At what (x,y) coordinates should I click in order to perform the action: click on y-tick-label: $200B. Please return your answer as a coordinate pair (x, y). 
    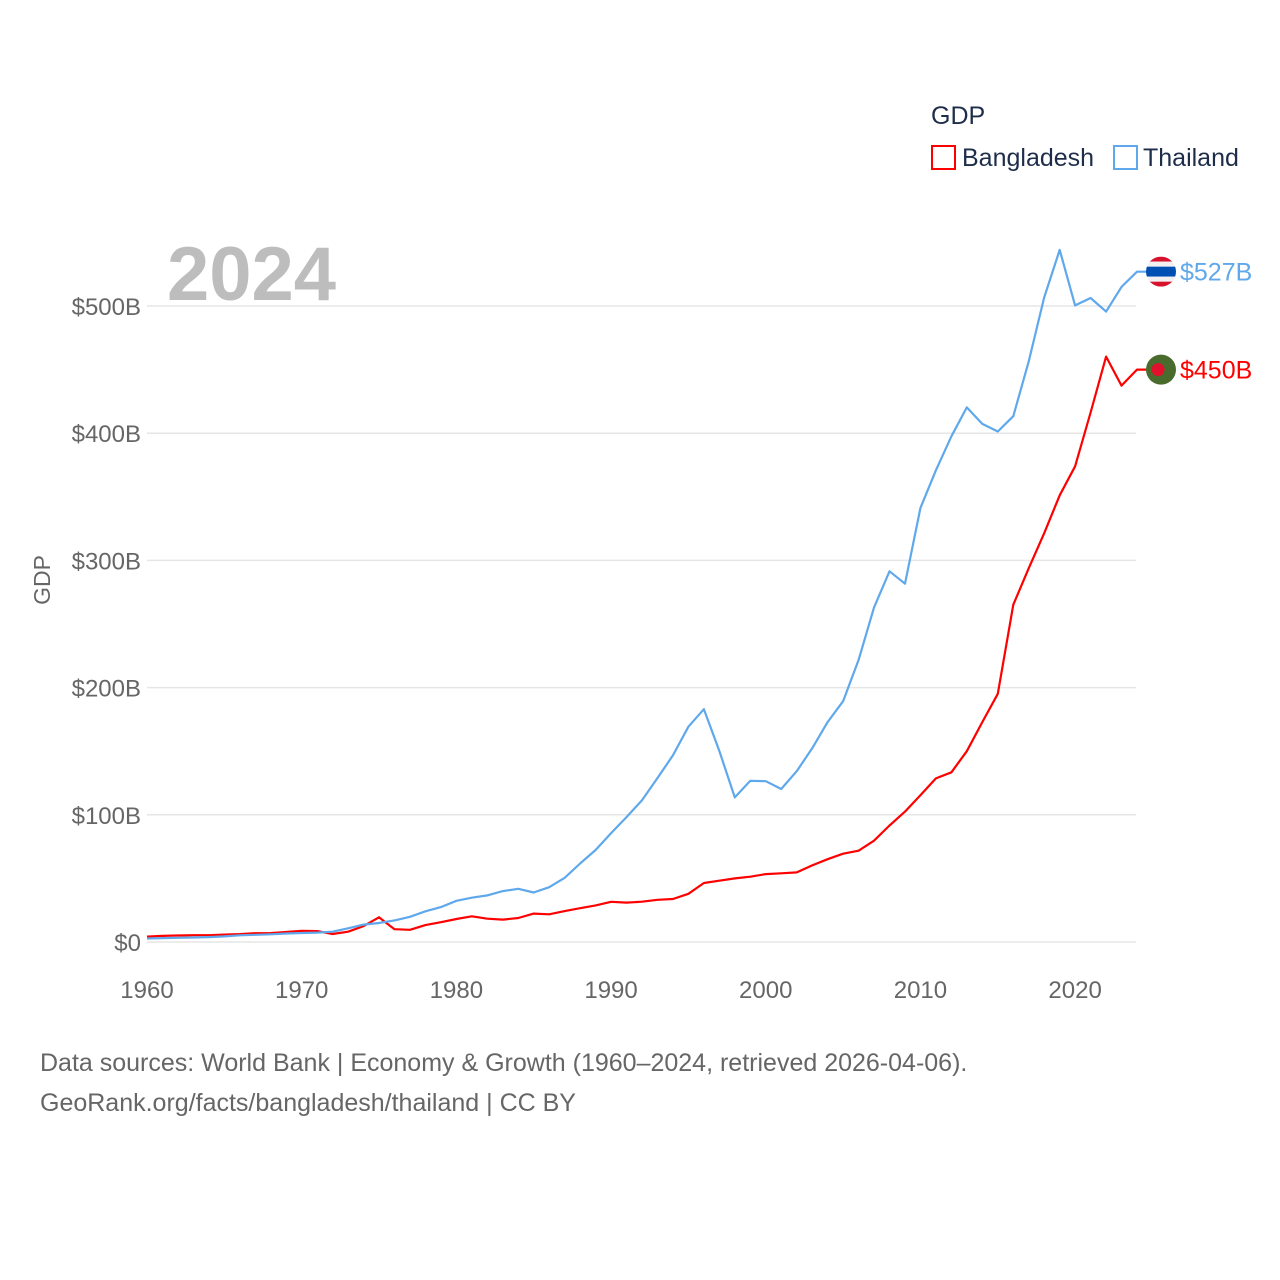
    Looking at the image, I should click on (106, 689).